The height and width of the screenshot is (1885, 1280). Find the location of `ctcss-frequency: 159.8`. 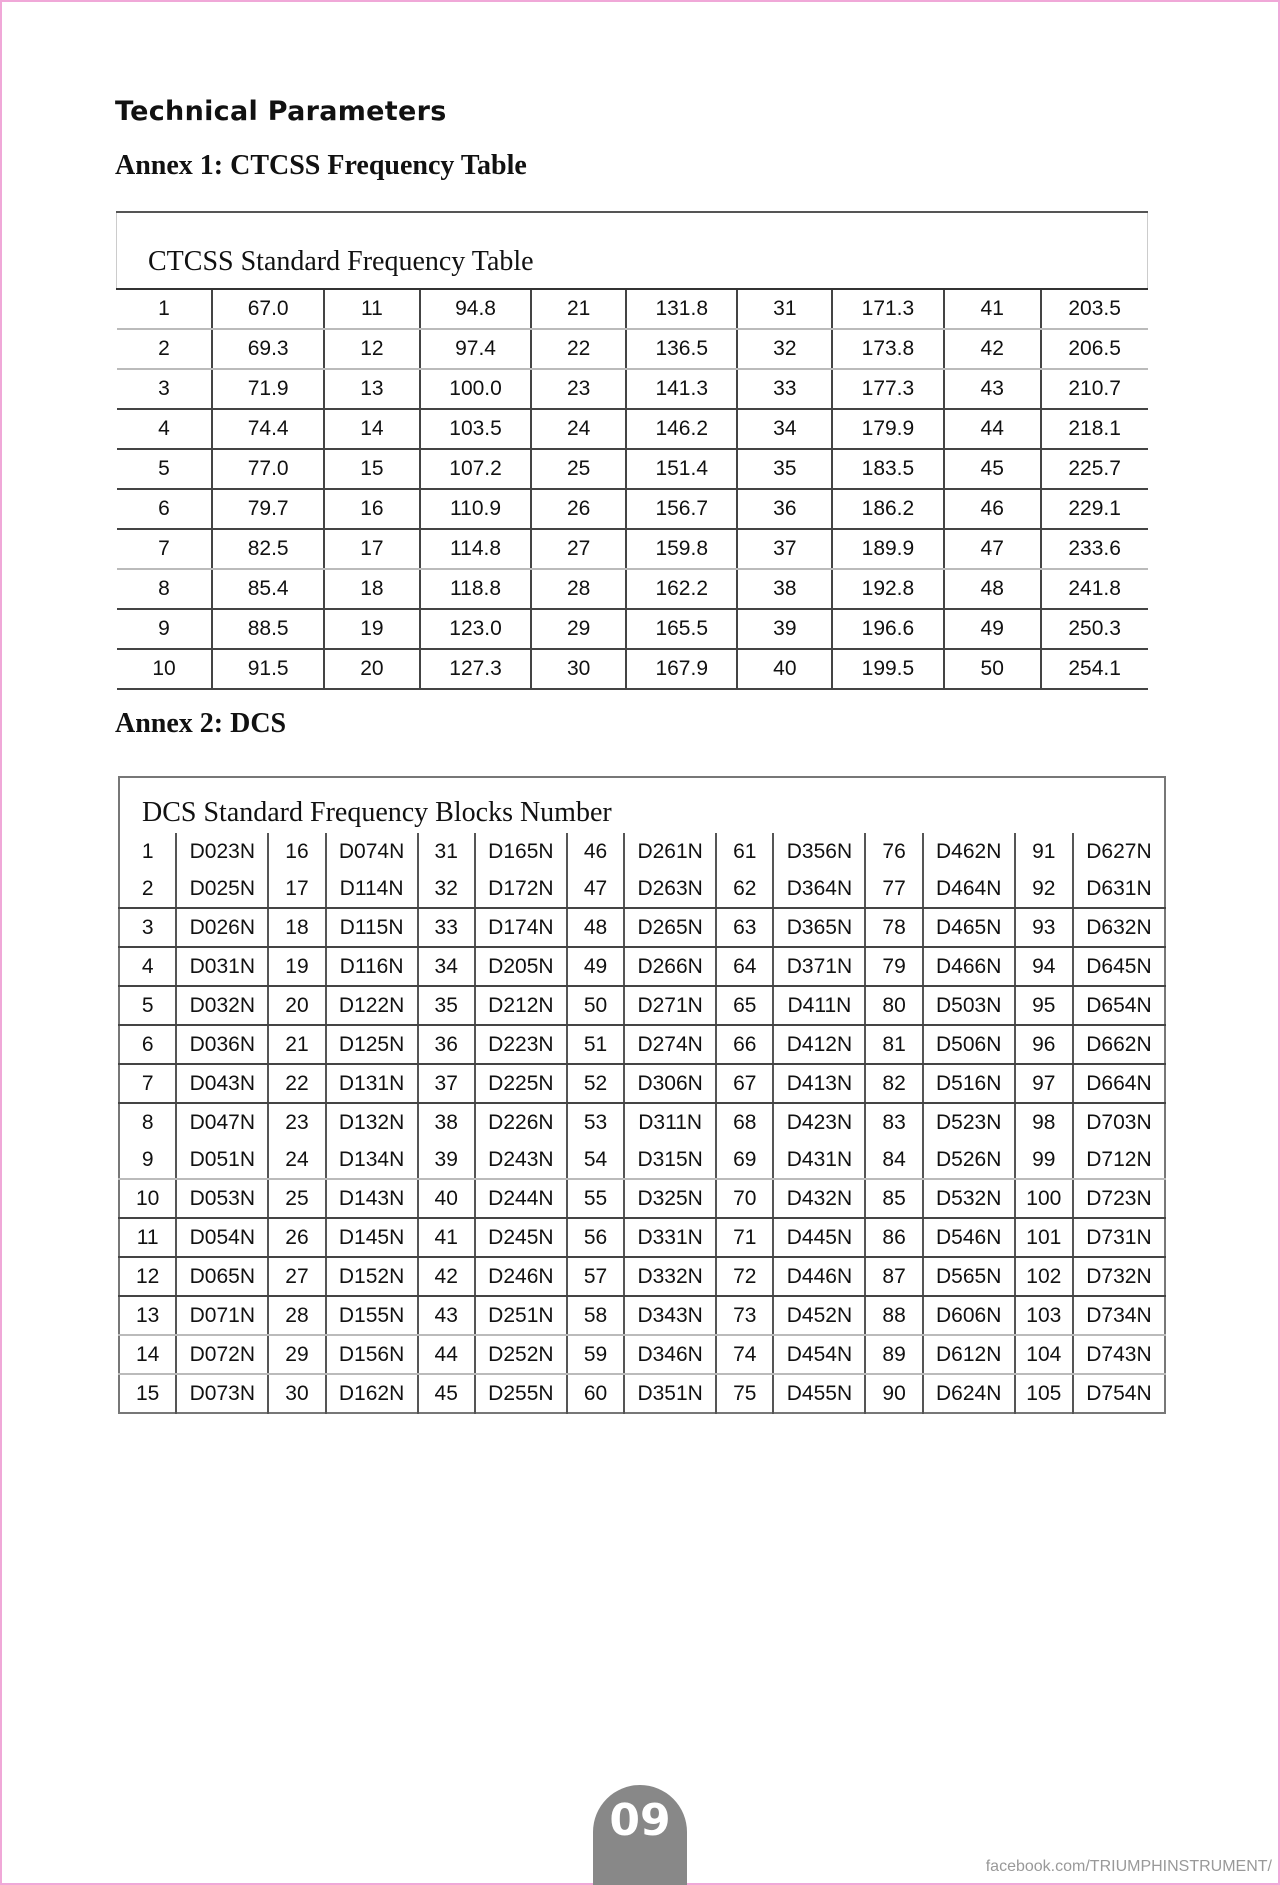

ctcss-frequency: 159.8 is located at coordinates (682, 549).